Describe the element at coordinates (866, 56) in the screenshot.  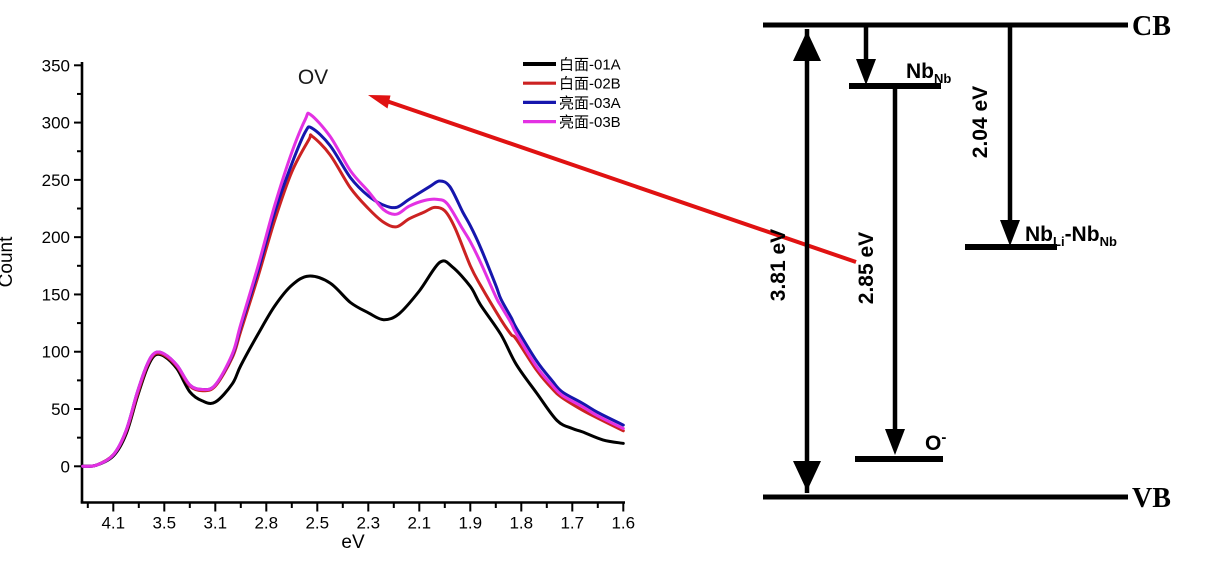
I see `cb-to-nbnb-arrow` at that location.